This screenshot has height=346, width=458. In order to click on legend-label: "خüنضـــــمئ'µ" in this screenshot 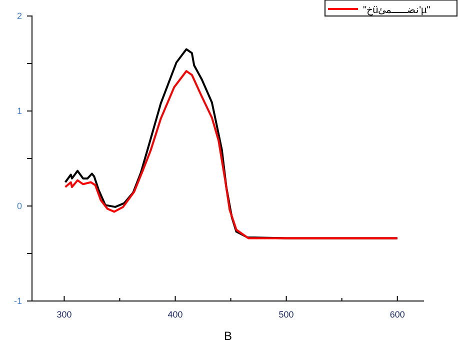, I will do `click(397, 10)`.